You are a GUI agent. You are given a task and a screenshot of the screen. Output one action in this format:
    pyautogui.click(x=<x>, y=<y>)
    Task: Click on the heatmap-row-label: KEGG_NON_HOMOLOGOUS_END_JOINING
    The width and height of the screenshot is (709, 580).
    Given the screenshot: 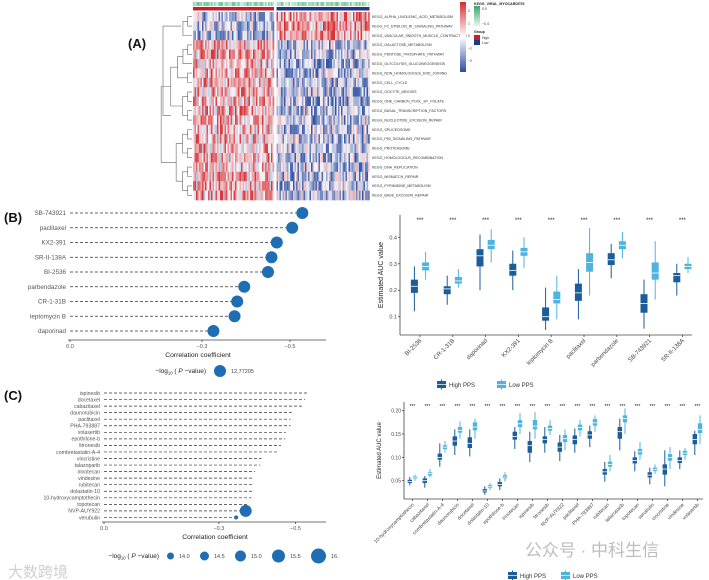 What is the action you would take?
    pyautogui.click(x=409, y=73)
    